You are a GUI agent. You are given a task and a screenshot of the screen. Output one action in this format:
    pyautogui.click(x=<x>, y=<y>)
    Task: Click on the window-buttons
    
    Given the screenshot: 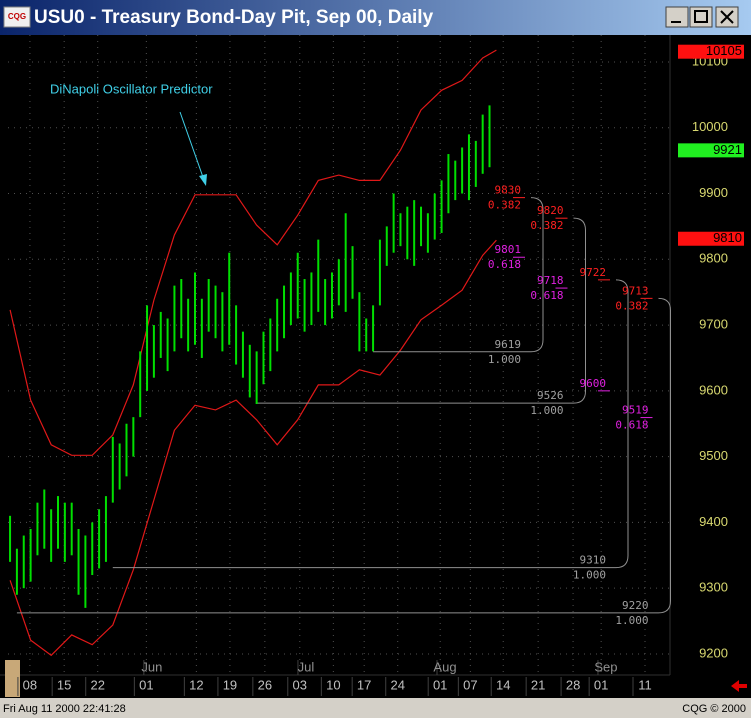 What is the action you would take?
    pyautogui.click(x=702, y=17)
    